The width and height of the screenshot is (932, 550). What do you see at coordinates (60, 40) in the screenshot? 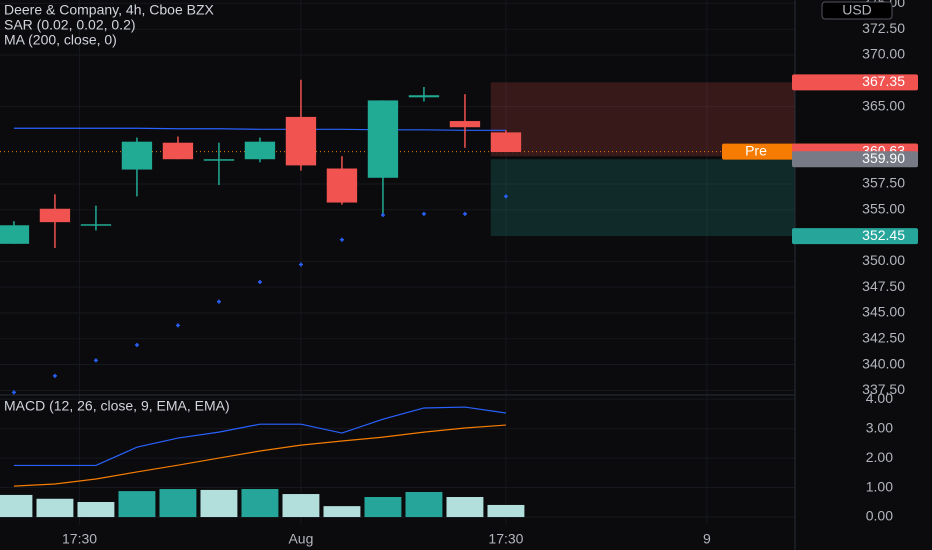
I see `indicator-label: MA (200, close, 0)` at bounding box center [60, 40].